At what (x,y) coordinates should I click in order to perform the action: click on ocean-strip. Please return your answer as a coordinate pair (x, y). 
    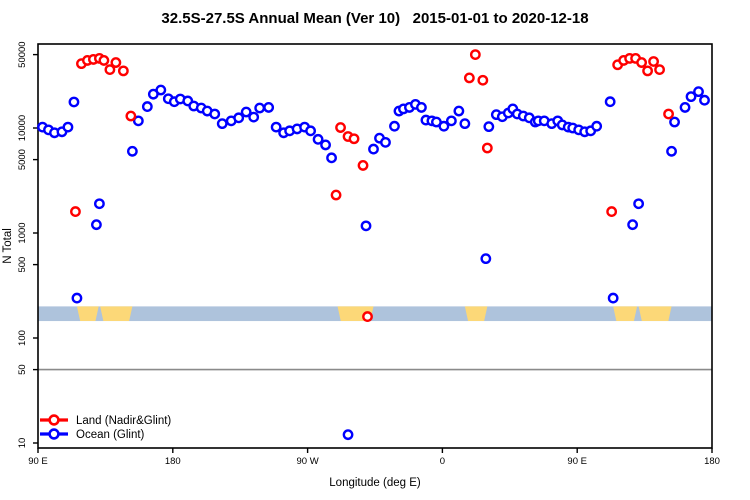
    Looking at the image, I should click on (375, 314).